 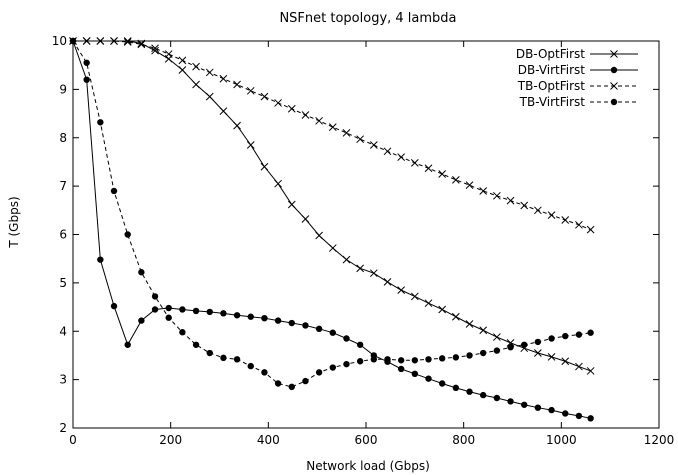 I want to click on y-tick-label: 3, so click(x=63, y=380).